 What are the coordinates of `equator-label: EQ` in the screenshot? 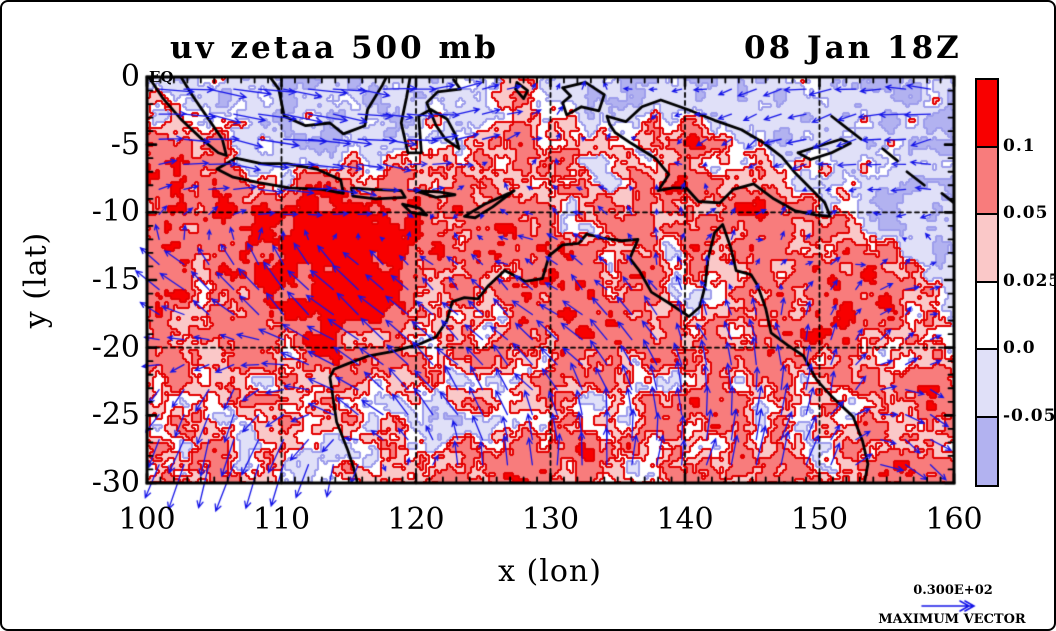 It's located at (161, 77).